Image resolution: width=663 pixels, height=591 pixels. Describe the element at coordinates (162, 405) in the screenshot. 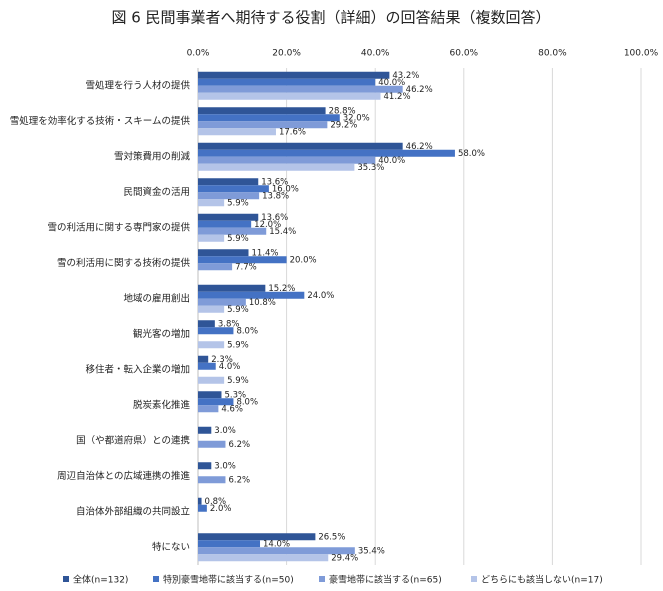

I see `category-label: 脱炭素化推進` at that location.